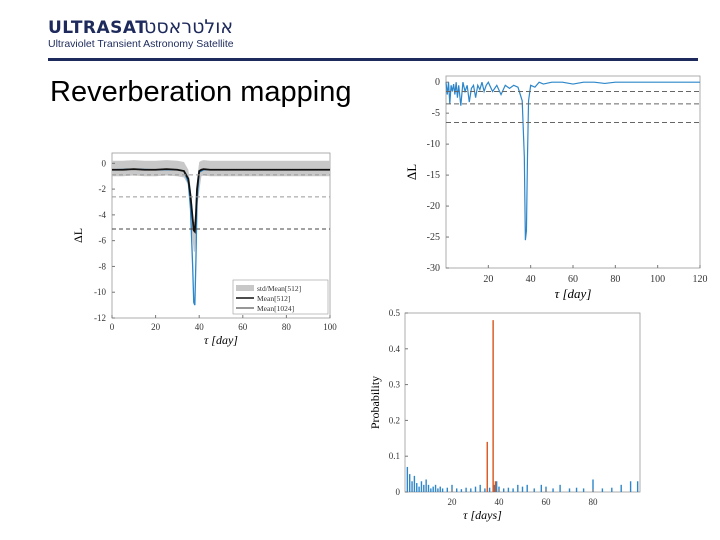 This screenshot has width=720, height=540. Describe the element at coordinates (287, 327) in the screenshot. I see `plot1-xtick-label: 80` at that location.